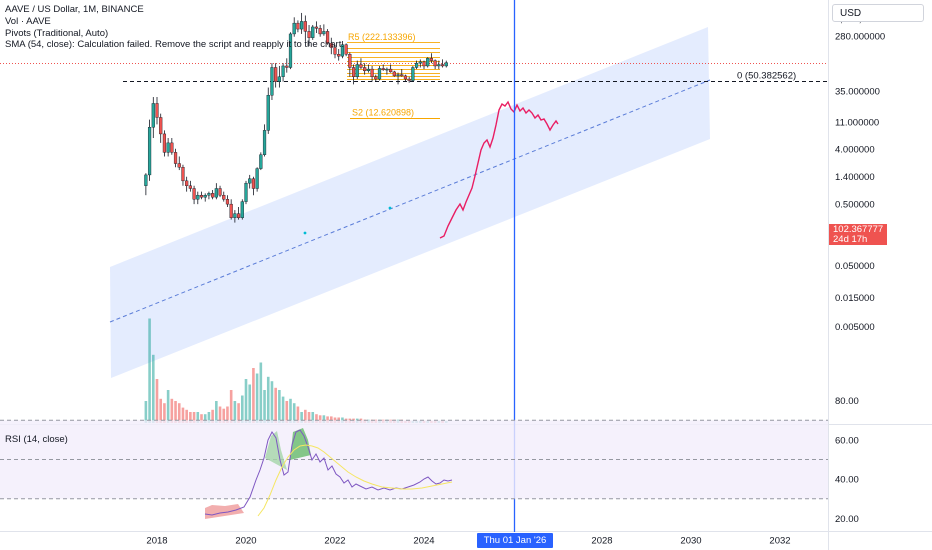 Image resolution: width=932 pixels, height=550 pixels. Describe the element at coordinates (305, 233) in the screenshot. I see `signal-marker` at that location.